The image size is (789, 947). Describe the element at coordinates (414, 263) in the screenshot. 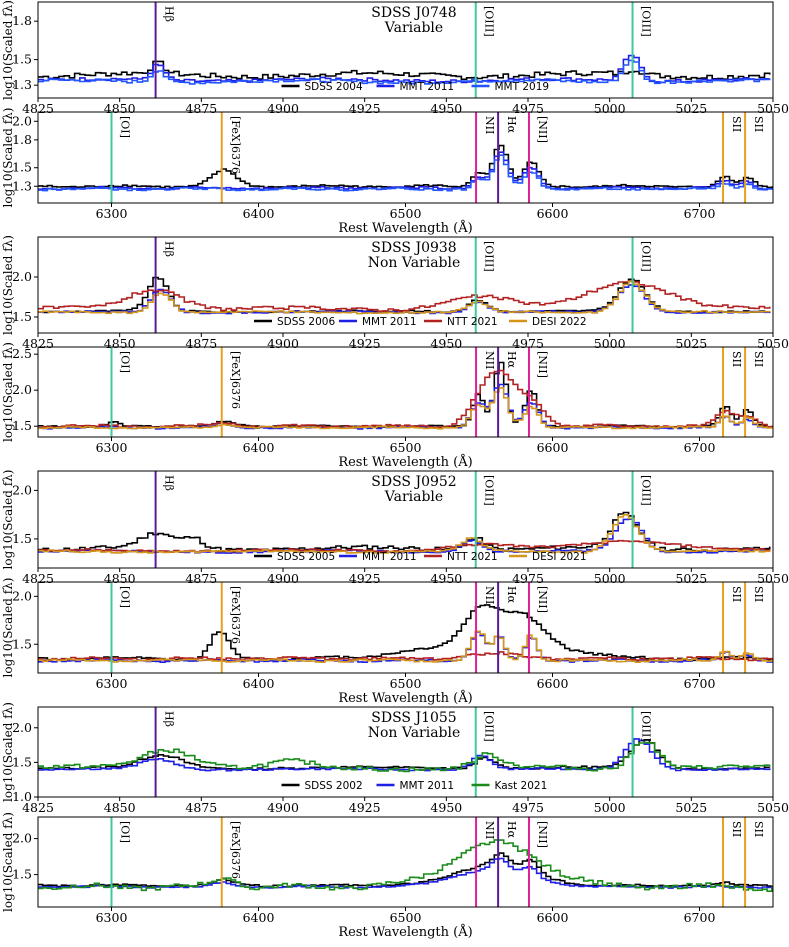

I see `panel-subtitle: Non Variable` at that location.